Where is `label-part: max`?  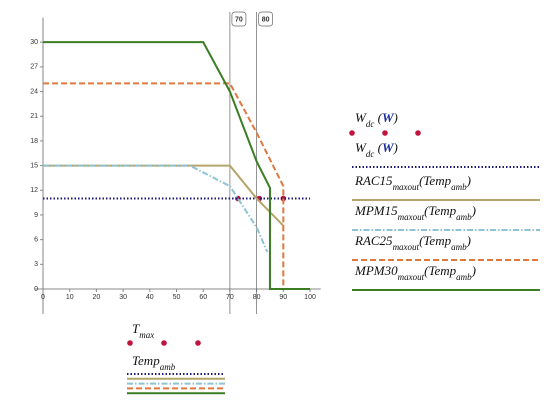 label-part: max is located at coordinates (146, 335).